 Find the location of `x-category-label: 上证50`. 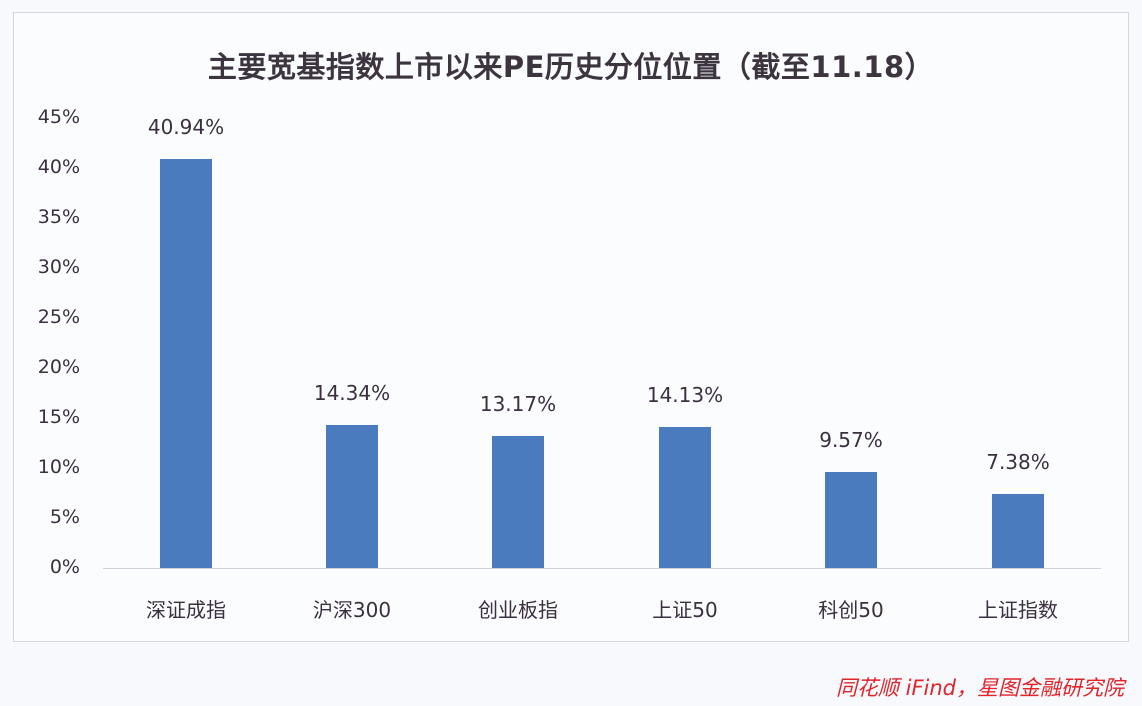

x-category-label: 上证50 is located at coordinates (685, 610).